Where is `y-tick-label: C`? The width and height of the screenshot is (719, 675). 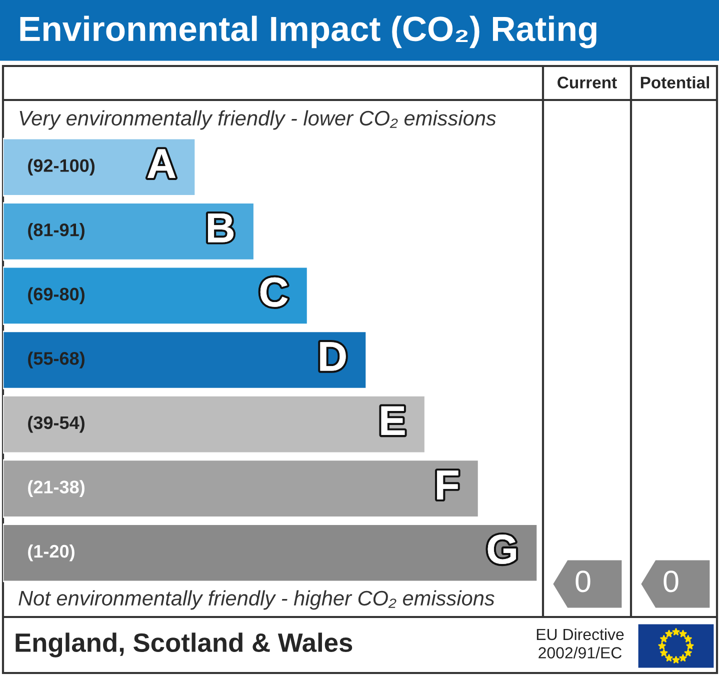 y-tick-label: C is located at coordinates (274, 292).